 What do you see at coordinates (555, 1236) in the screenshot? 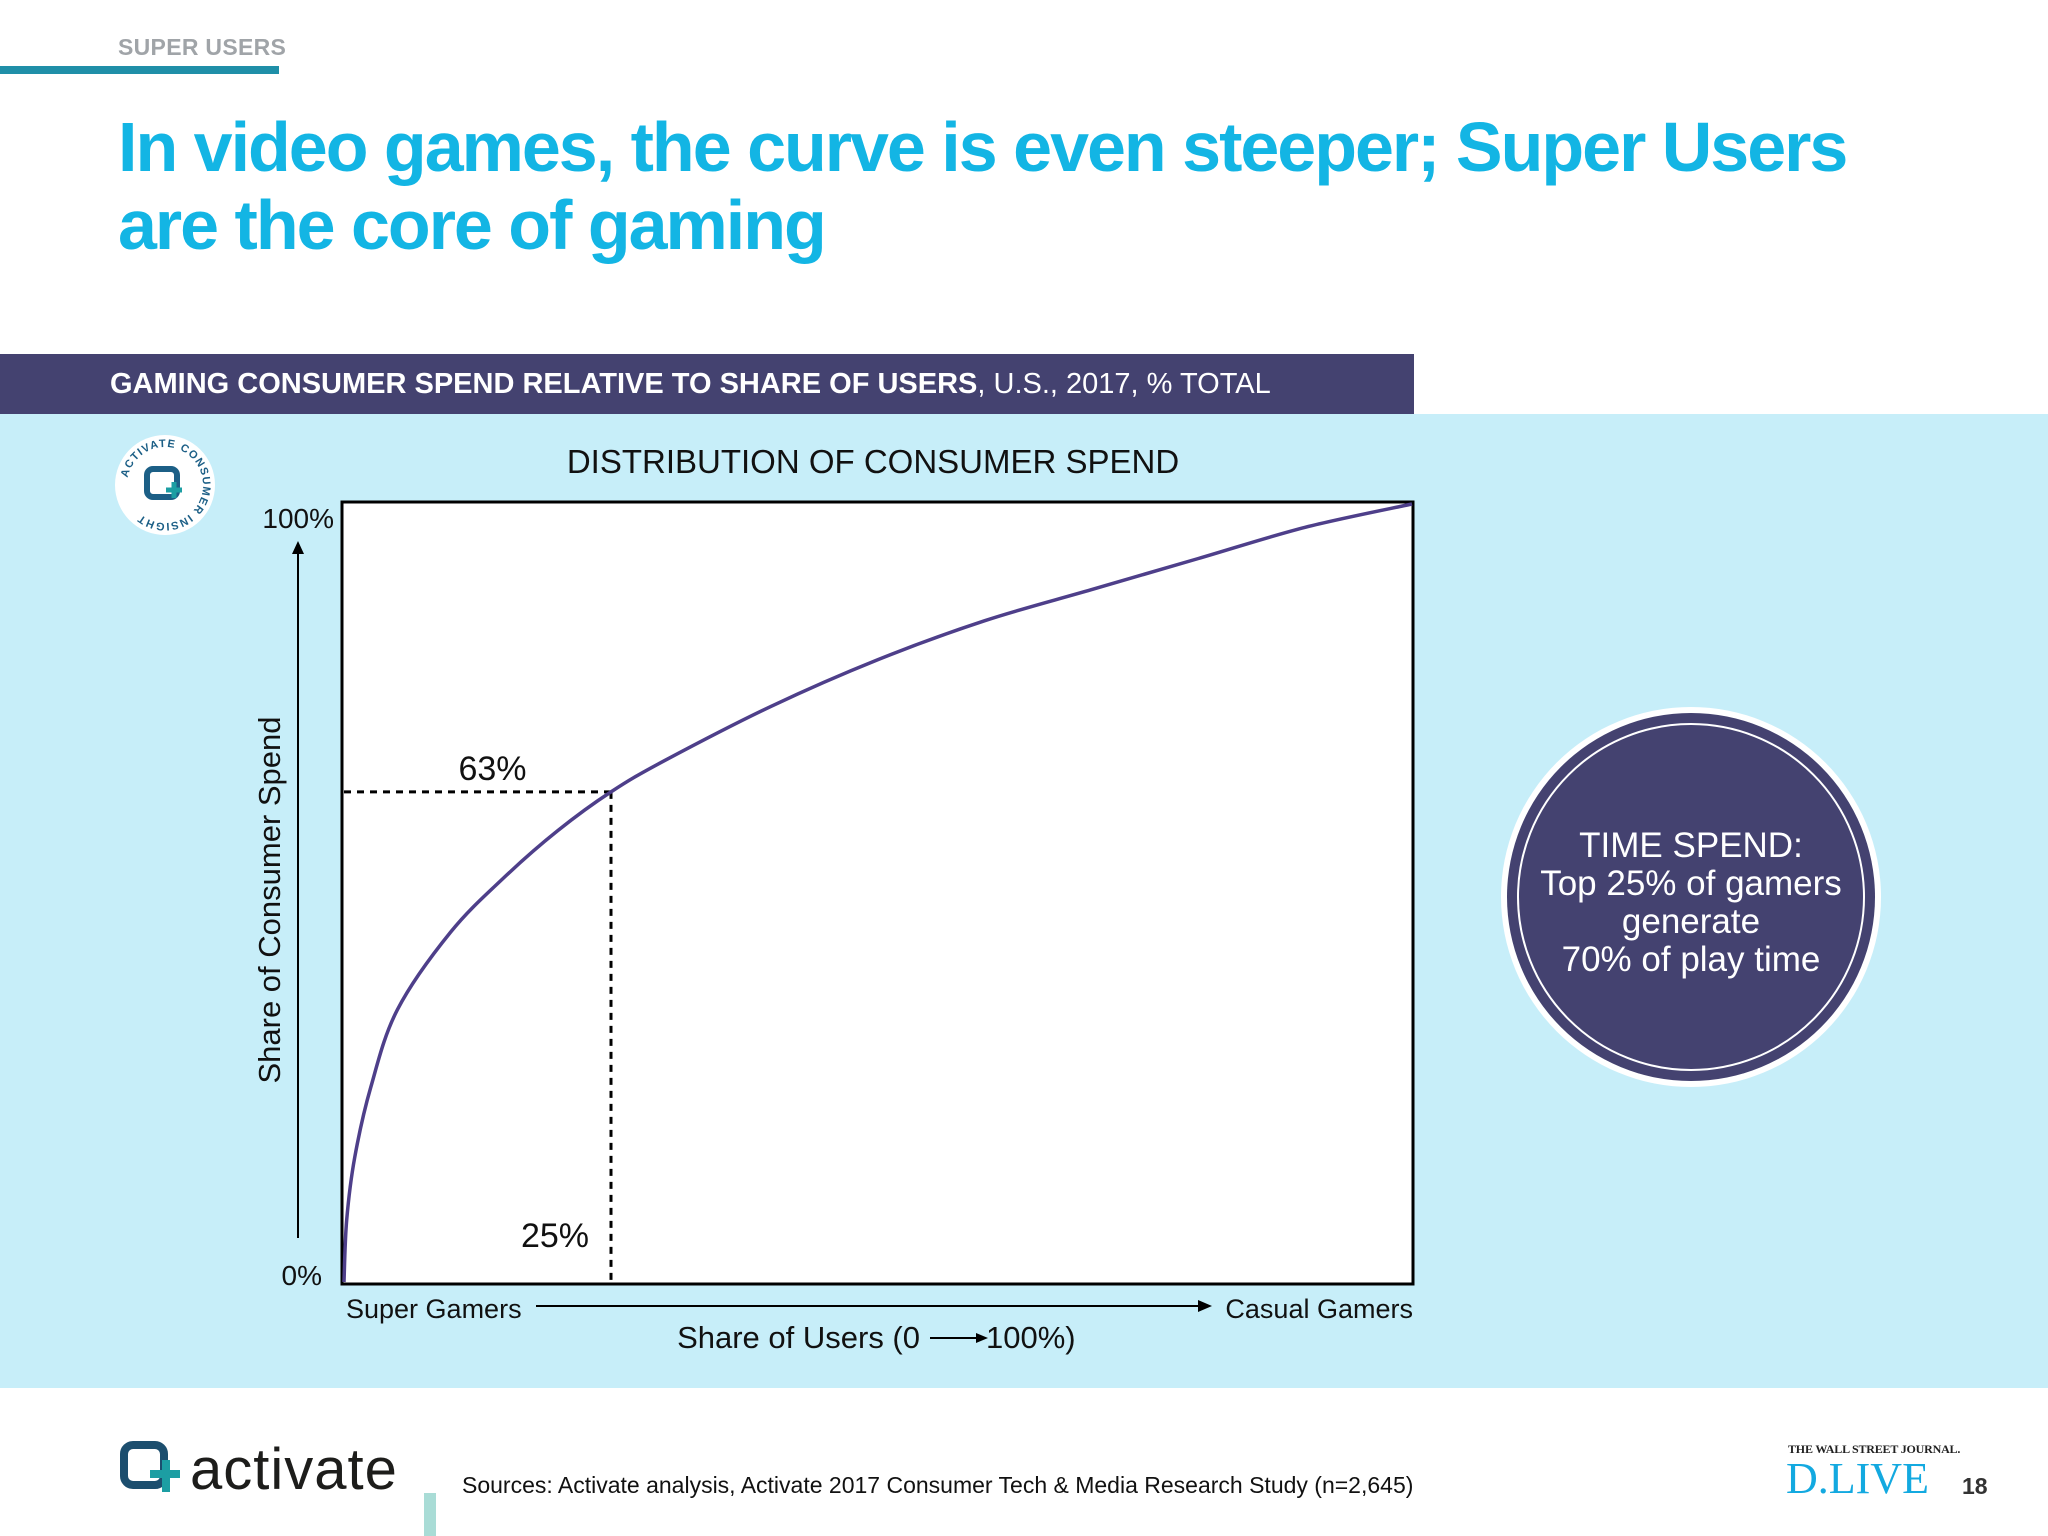
I see `annotation-label-25: 25%` at bounding box center [555, 1236].